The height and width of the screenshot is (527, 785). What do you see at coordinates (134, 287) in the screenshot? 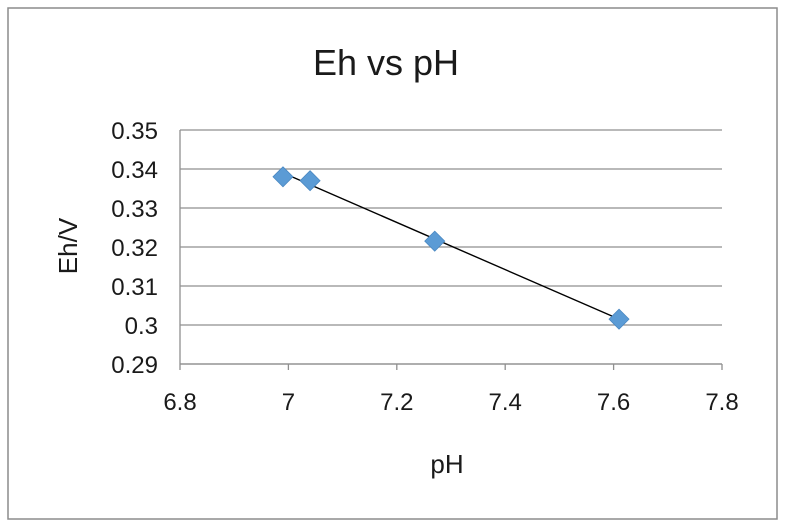
I see `y-tick-label: 0.31` at bounding box center [134, 287].